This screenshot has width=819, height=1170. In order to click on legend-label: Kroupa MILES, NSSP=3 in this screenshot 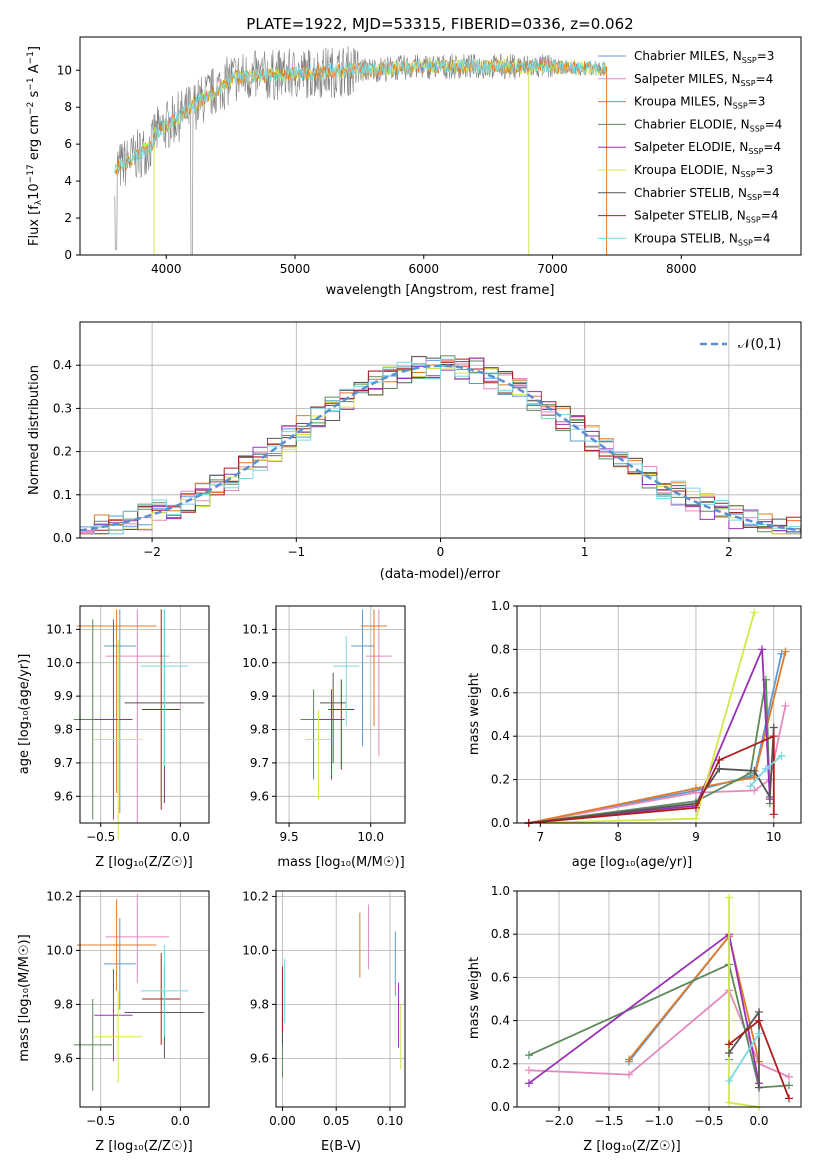, I will do `click(699, 103)`.